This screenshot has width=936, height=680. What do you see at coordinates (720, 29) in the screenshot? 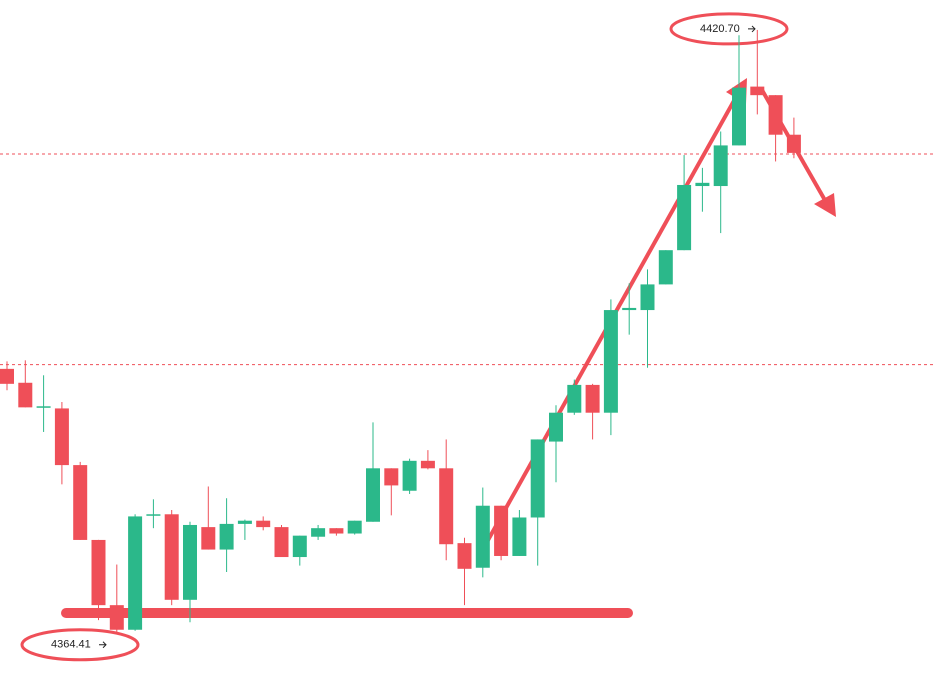
I see `annotation-label: 4420.70` at bounding box center [720, 29].